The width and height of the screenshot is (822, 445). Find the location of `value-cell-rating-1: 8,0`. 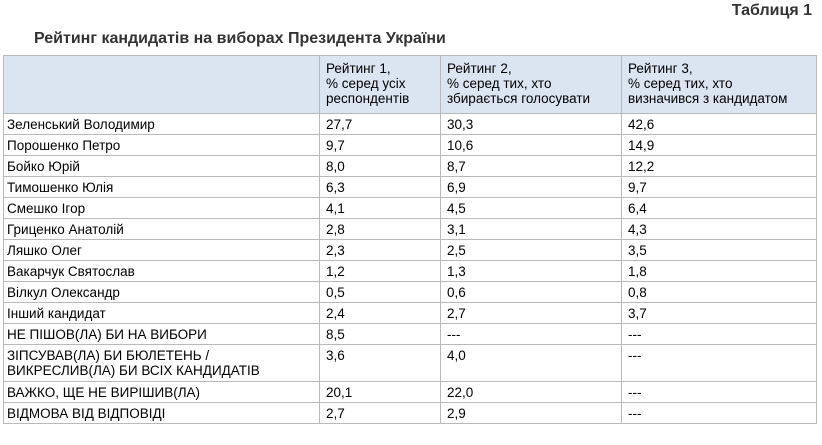

value-cell-rating-1: 8,0 is located at coordinates (380, 166).